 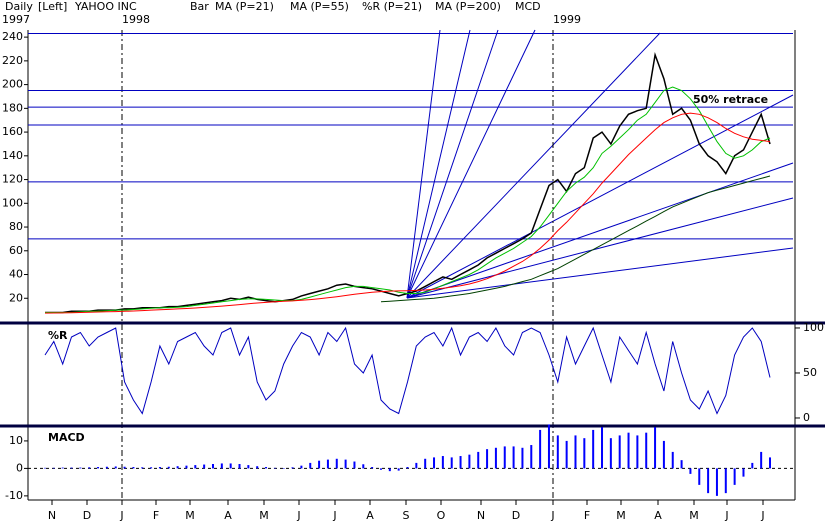 I want to click on y-tick-label: 200, so click(x=12, y=84).